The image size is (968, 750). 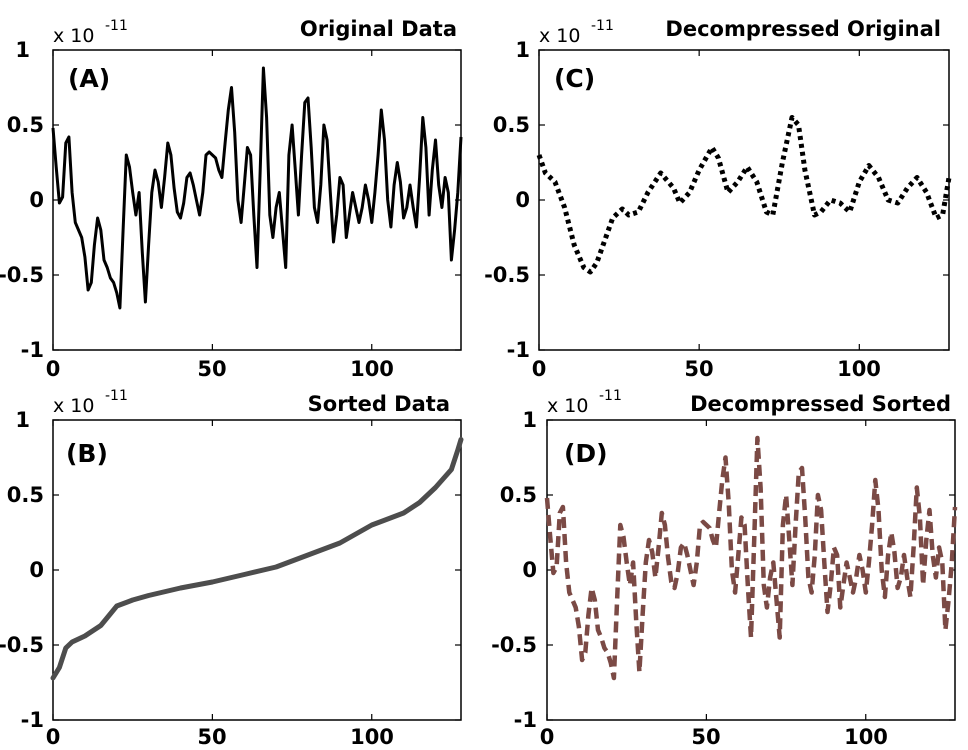 I want to click on panel-b-exponent: -11, so click(x=116, y=396).